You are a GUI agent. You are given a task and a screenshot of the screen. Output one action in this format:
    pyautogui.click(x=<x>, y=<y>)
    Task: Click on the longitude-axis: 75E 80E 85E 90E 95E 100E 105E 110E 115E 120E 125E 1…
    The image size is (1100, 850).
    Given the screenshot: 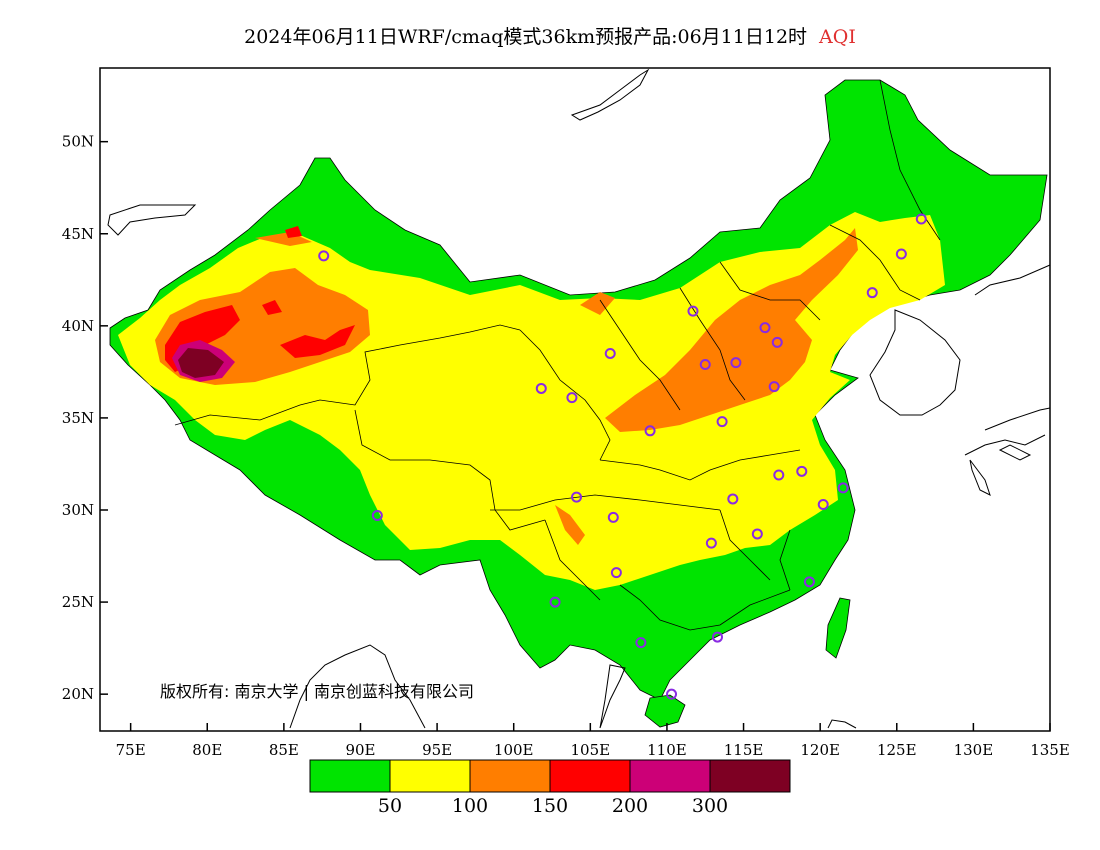 What is the action you would take?
    pyautogui.click(x=593, y=741)
    